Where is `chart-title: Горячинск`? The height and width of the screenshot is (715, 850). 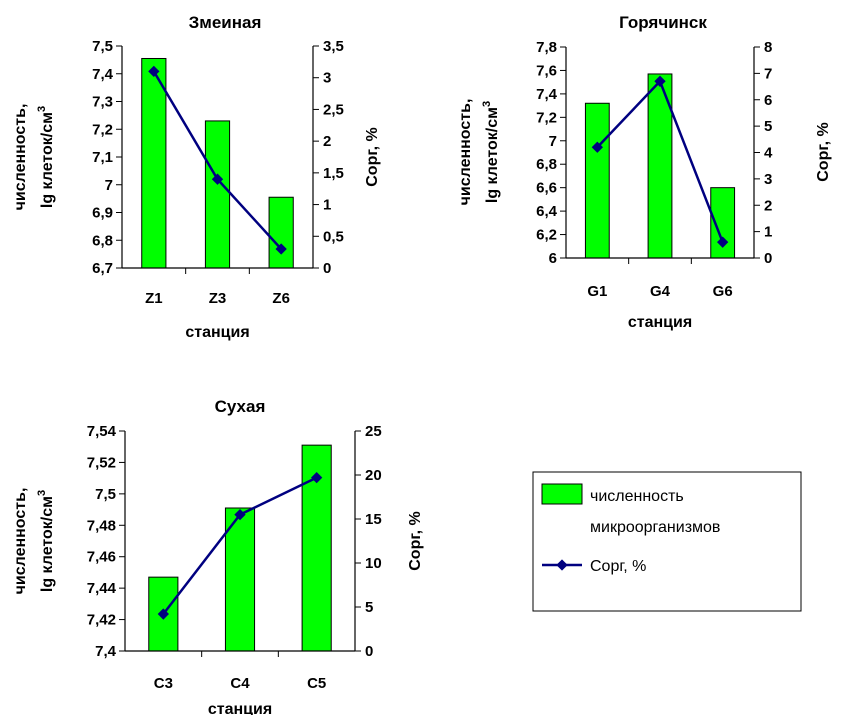
chart-title: Горячинск is located at coordinates (663, 22).